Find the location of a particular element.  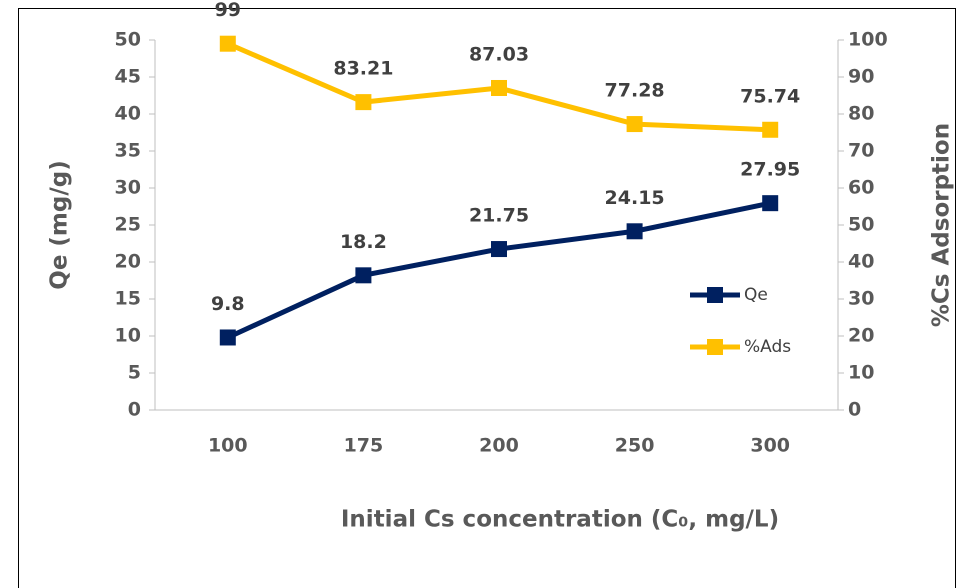

data-label: 9.8 is located at coordinates (228, 304).